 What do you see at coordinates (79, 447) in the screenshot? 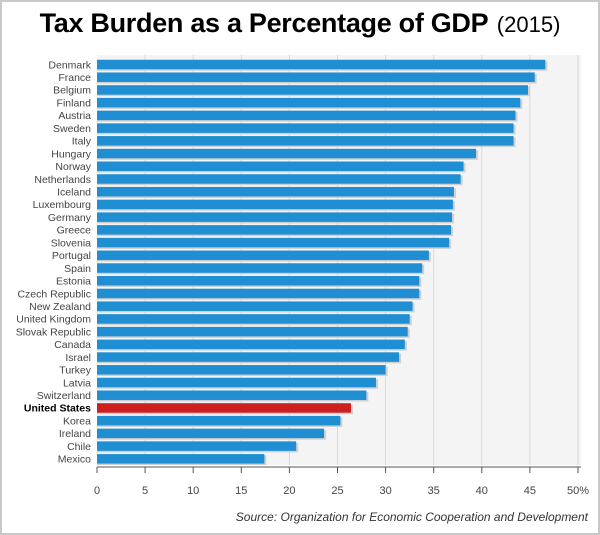
I see `category-label: Chile` at bounding box center [79, 447].